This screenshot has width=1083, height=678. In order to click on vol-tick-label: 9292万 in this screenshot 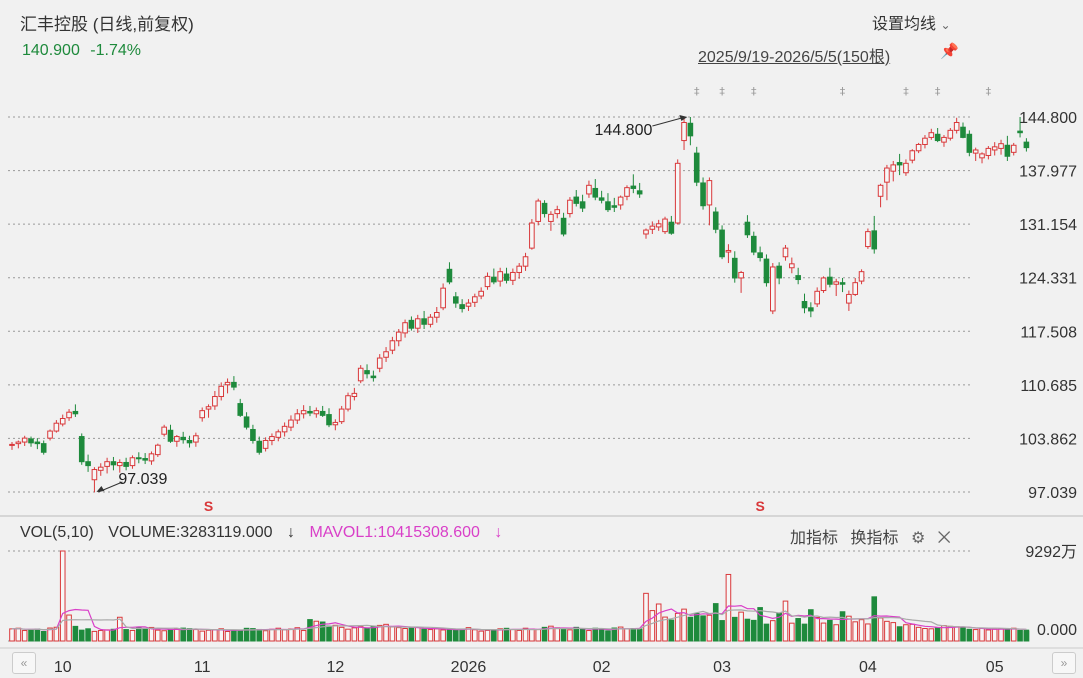, I will do `click(1051, 552)`.